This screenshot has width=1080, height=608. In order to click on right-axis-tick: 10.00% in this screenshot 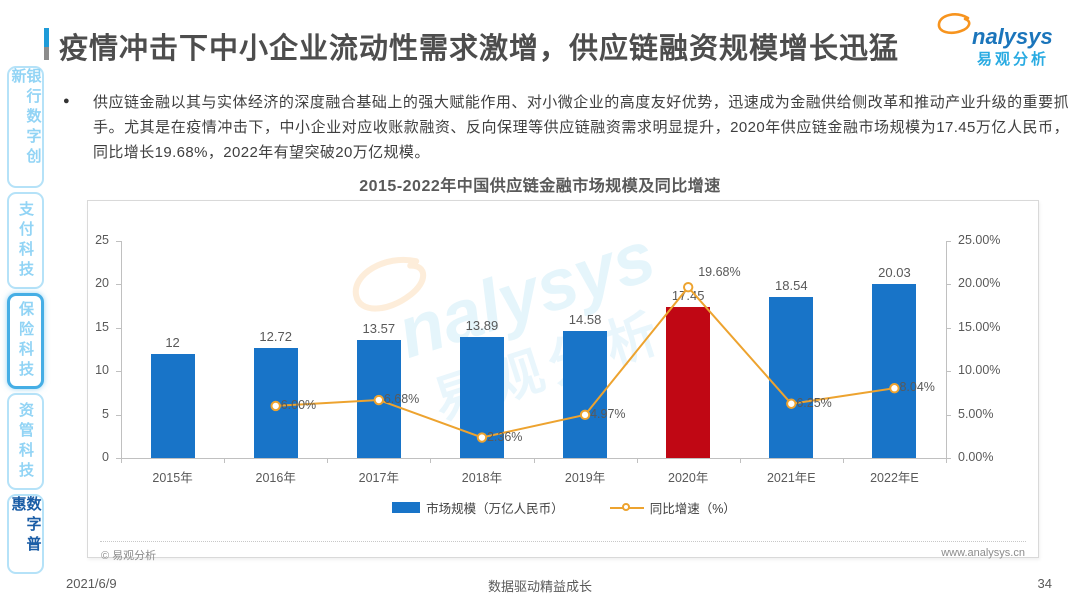, I will do `click(979, 370)`.